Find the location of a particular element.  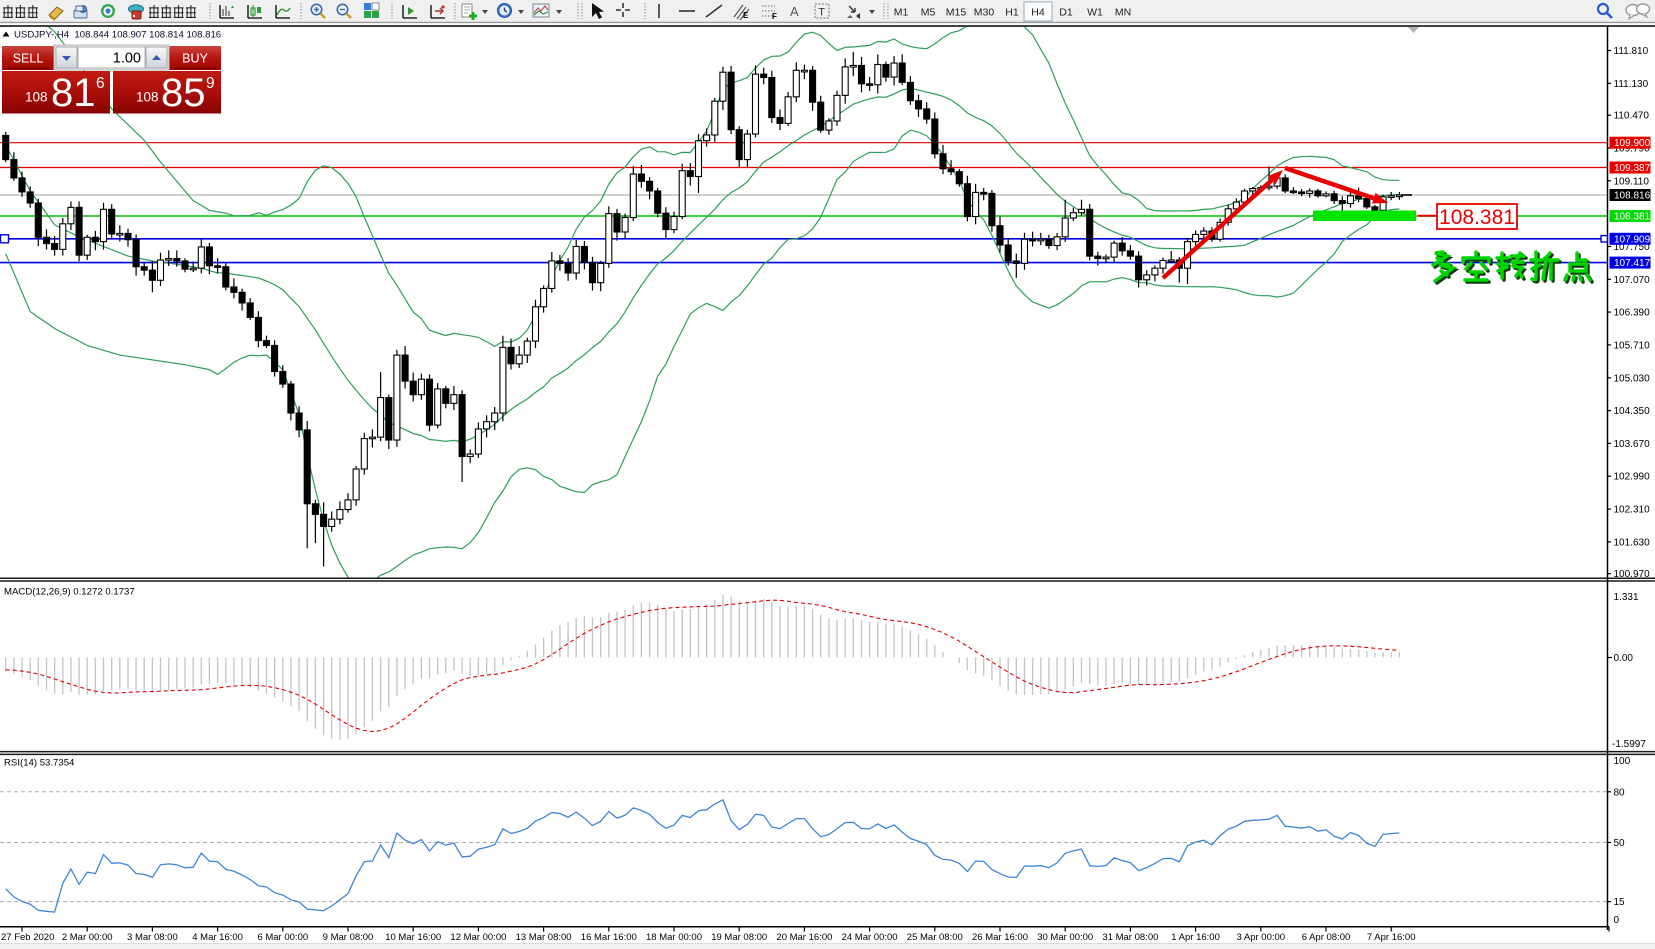

svg-text: 19 Mar 08:00 is located at coordinates (739, 937).